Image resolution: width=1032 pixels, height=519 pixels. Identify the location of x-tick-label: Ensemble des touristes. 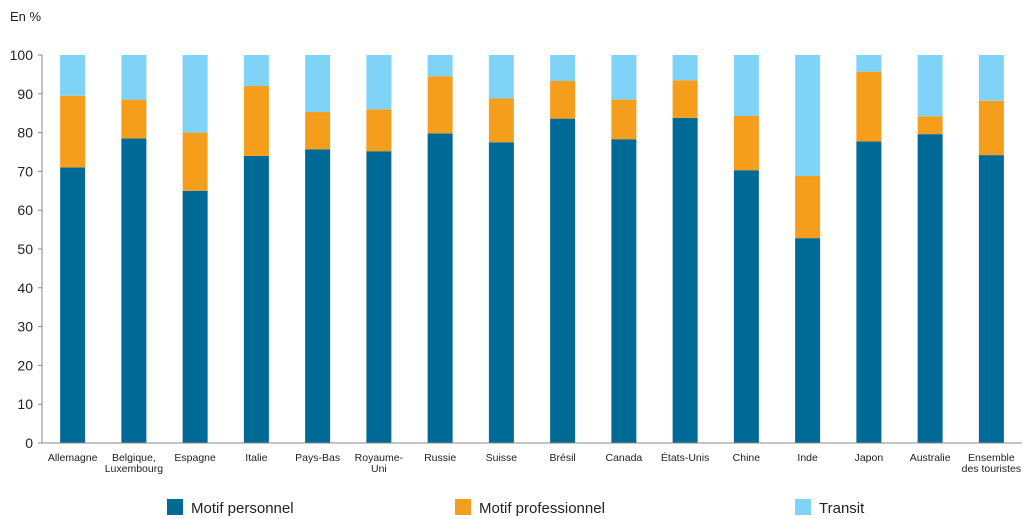
(992, 463).